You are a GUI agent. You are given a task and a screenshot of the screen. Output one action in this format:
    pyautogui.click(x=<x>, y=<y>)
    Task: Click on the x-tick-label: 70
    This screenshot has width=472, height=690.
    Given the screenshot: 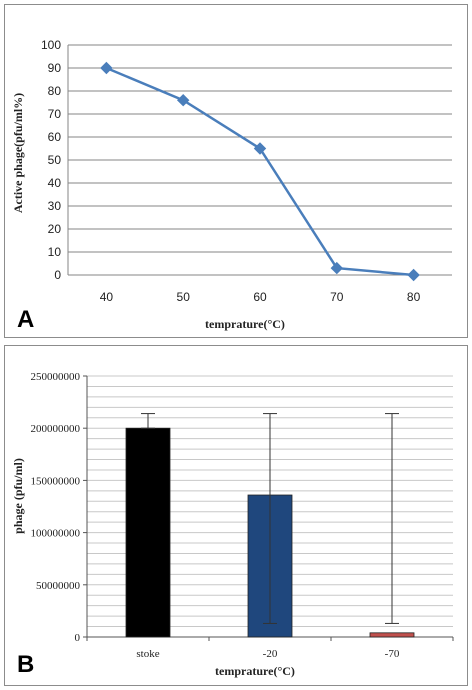 What is the action you would take?
    pyautogui.click(x=337, y=297)
    